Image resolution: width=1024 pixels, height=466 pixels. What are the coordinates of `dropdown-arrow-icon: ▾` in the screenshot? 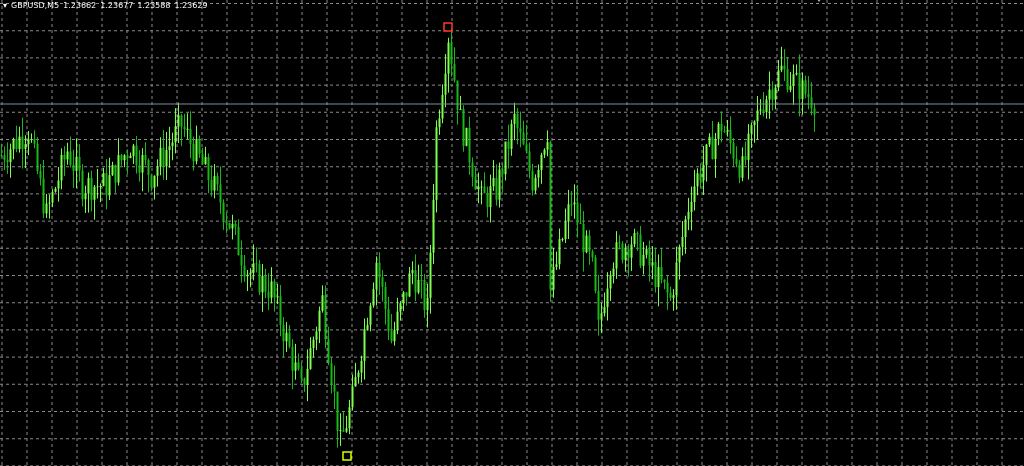 It's located at (5, 5).